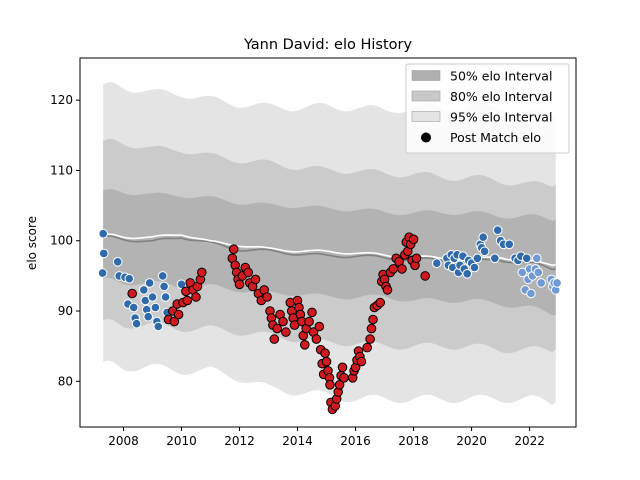 The width and height of the screenshot is (640, 480). What do you see at coordinates (61, 100) in the screenshot?
I see `y-tick-label: 120` at bounding box center [61, 100].